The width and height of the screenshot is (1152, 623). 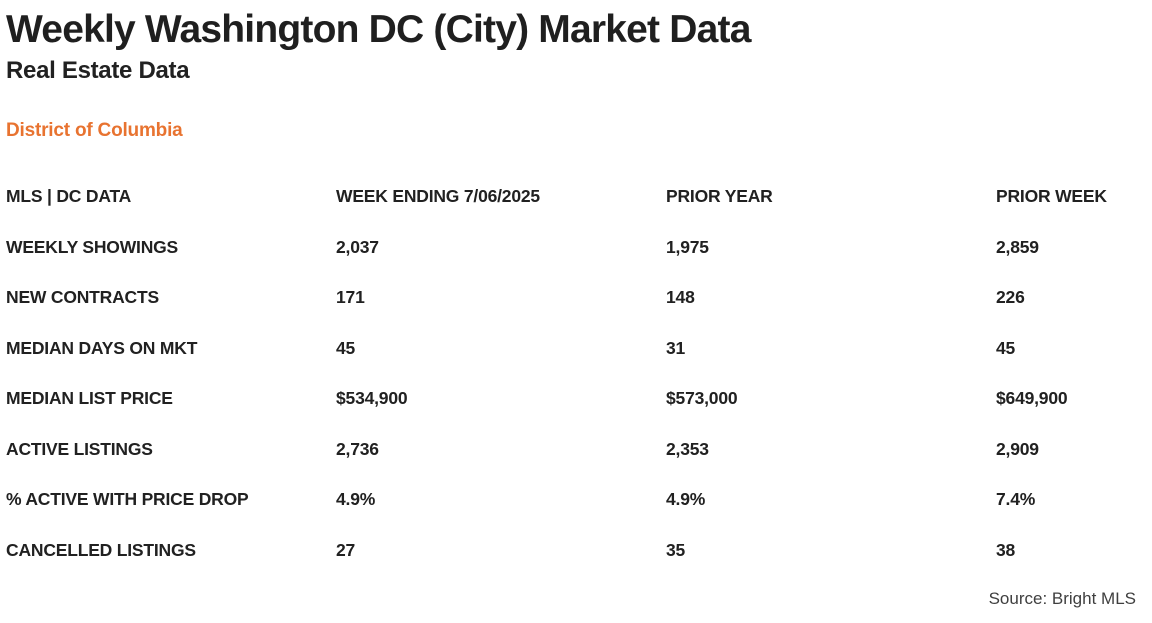 I want to click on row-label: NEW CONTRACTS, so click(x=82, y=297).